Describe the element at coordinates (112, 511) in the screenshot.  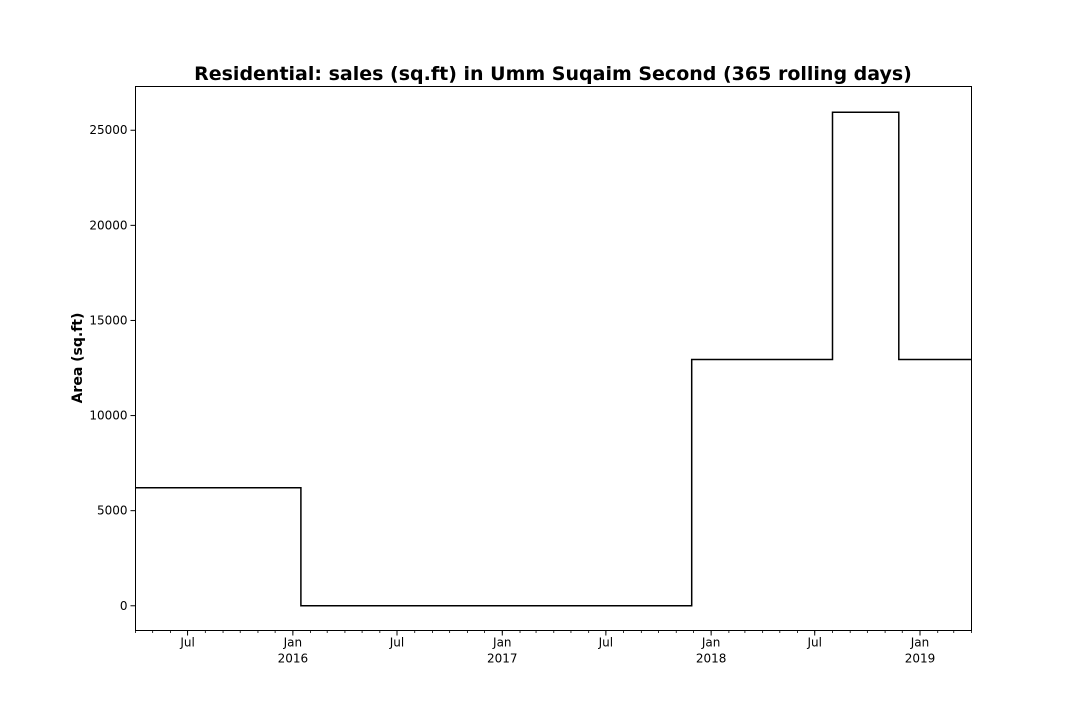
I see `y-tick-label: 5000` at that location.